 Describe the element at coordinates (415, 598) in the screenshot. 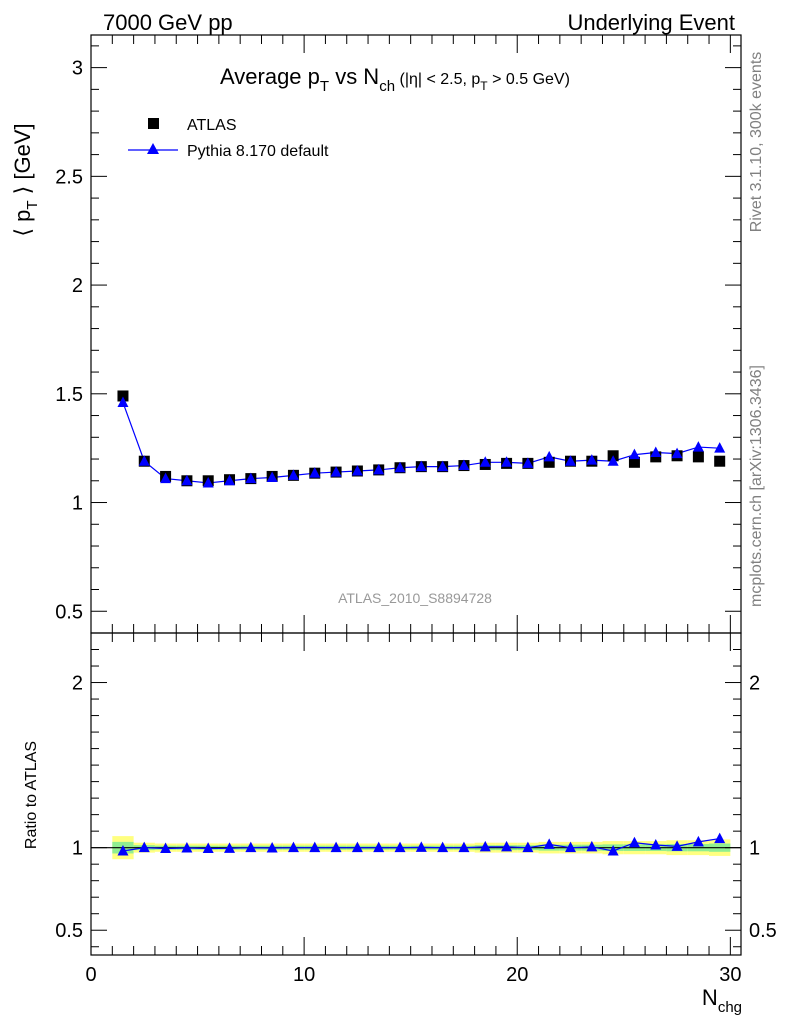

I see `analysis-tag: ATLAS_2010_S8894728` at that location.